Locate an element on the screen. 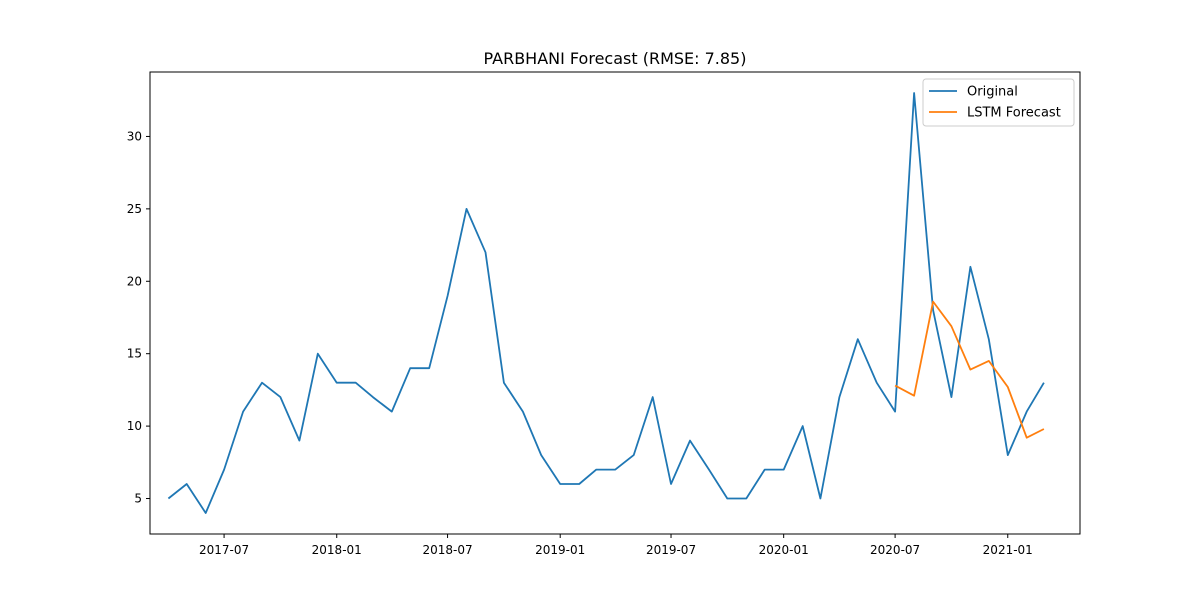 The image size is (1200, 600). y-tick-label: 10 is located at coordinates (134, 426).